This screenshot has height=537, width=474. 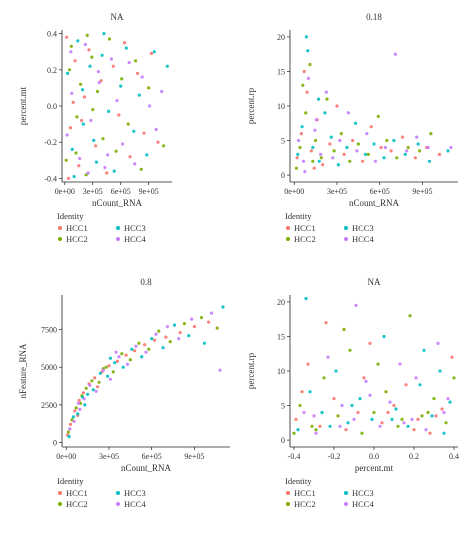 What do you see at coordinates (49, 330) in the screenshot?
I see `y-tick-label: 7500` at bounding box center [49, 330].